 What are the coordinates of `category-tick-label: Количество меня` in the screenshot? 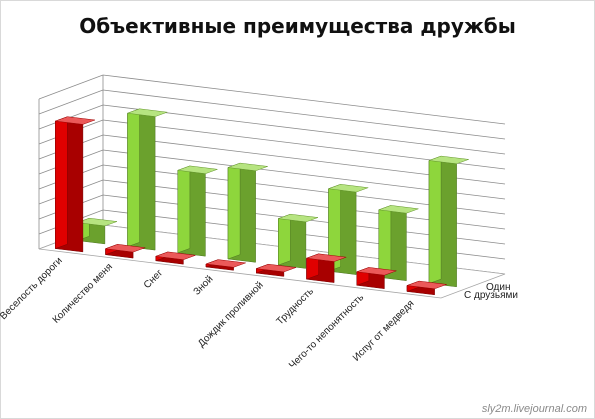 It's located at (83, 294).